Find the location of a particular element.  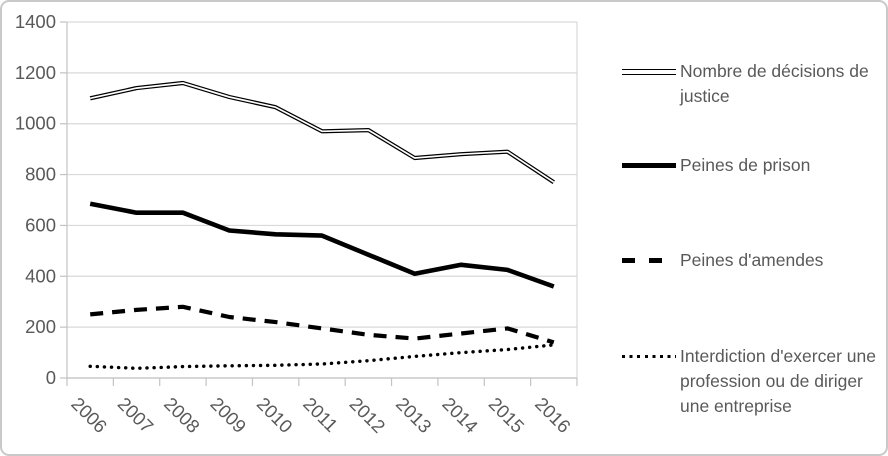

series-line-decisions is located at coordinates (322, 132).